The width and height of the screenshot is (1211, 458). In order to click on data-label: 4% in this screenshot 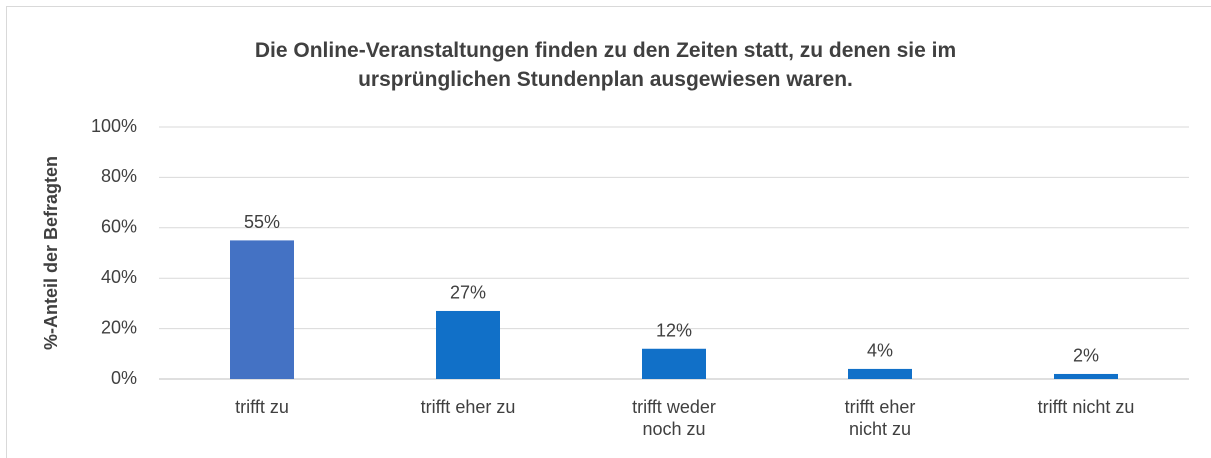, I will do `click(880, 351)`.